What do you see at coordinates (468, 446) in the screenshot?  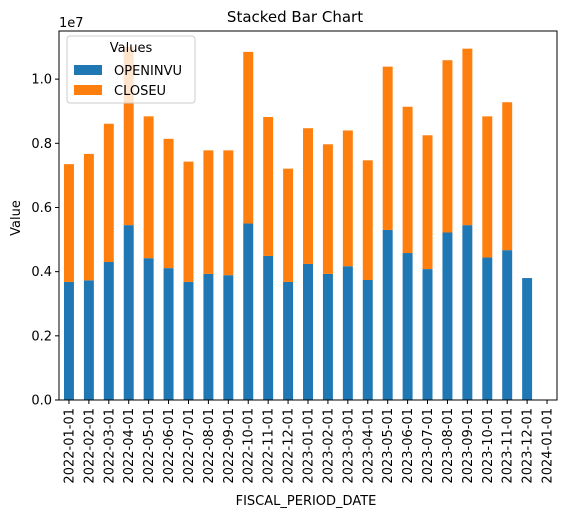 I see `x-tick-label-2023-09-01: 2023-09-01` at bounding box center [468, 446].